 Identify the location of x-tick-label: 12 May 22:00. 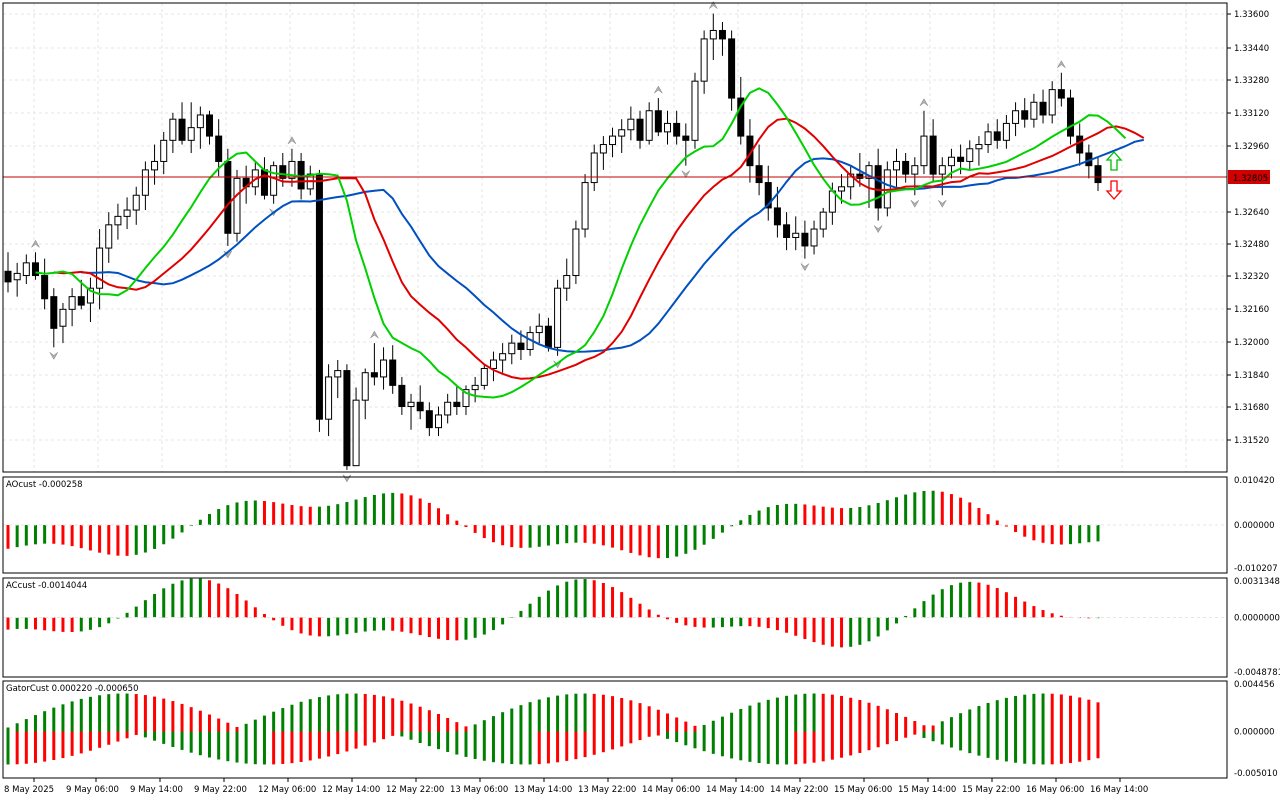
(415, 790).